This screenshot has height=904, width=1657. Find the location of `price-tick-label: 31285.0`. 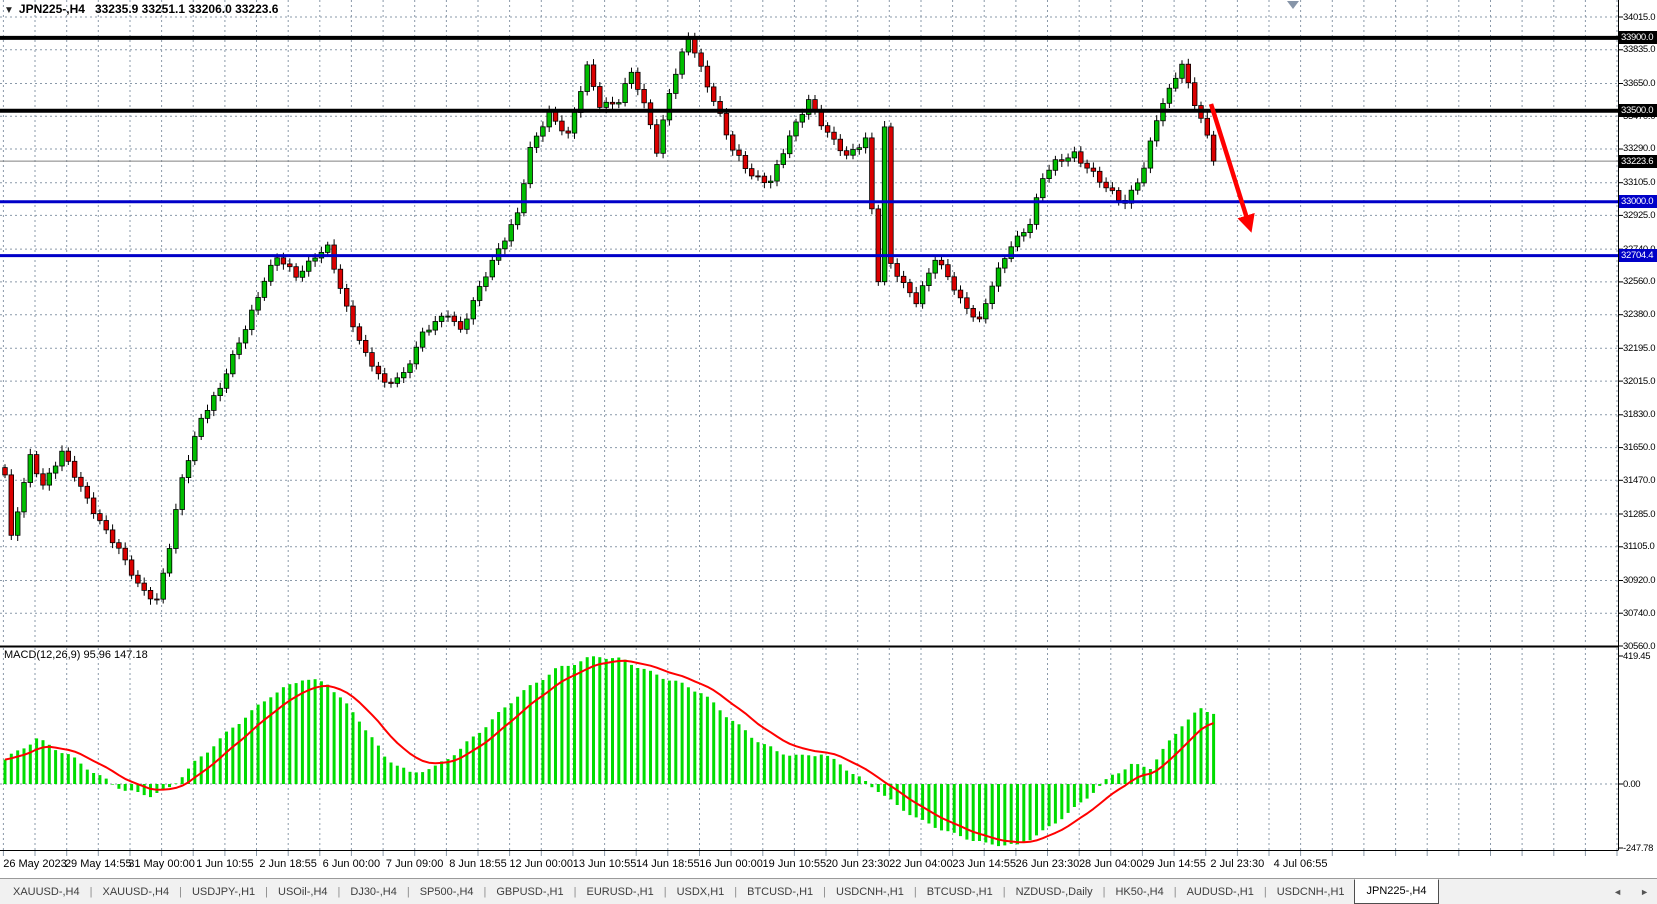

price-tick-label: 31285.0 is located at coordinates (1639, 514).